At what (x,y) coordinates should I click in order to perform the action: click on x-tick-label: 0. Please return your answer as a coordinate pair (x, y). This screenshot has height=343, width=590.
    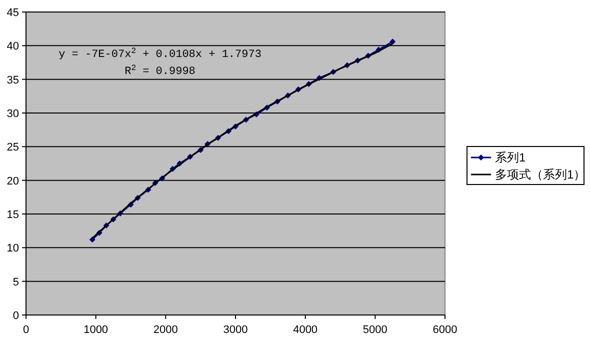
    Looking at the image, I should click on (26, 330).